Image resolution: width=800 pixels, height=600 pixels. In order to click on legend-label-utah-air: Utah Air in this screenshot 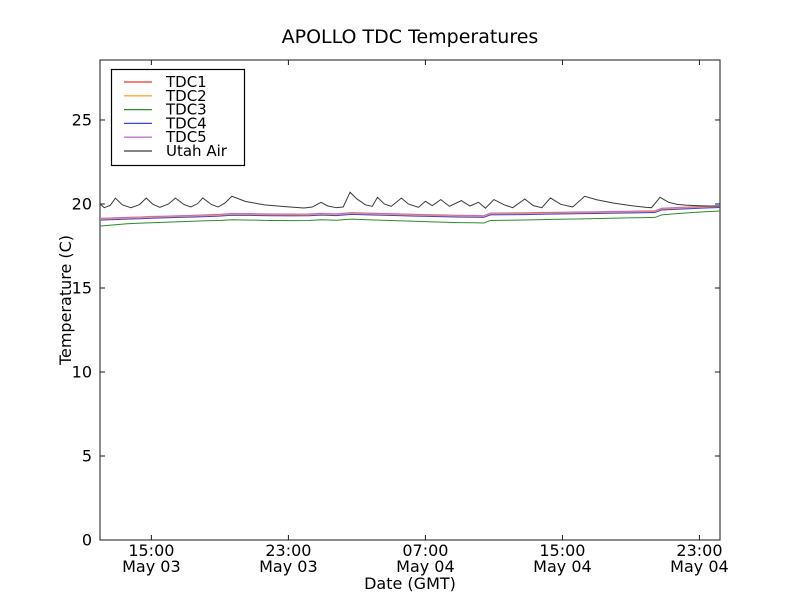, I will do `click(197, 151)`.